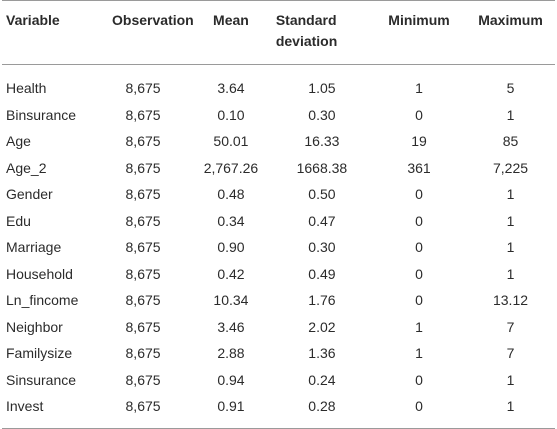 This screenshot has width=557, height=429. Describe the element at coordinates (510, 141) in the screenshot. I see `cell-maximum: 85` at that location.